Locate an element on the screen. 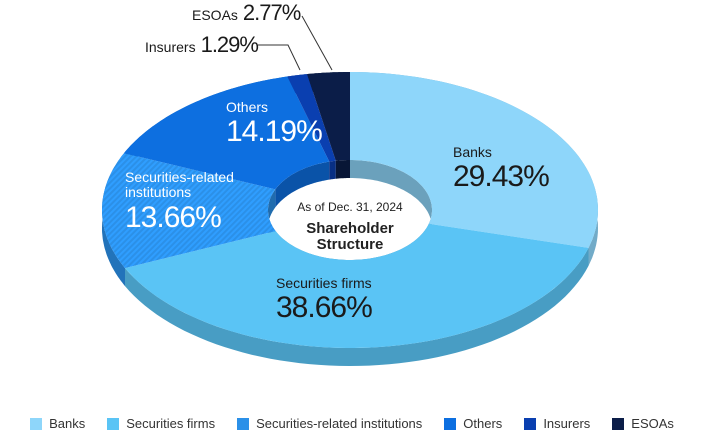 The height and width of the screenshot is (431, 704). slice-label: Securities firms 38.66% is located at coordinates (351, 300).